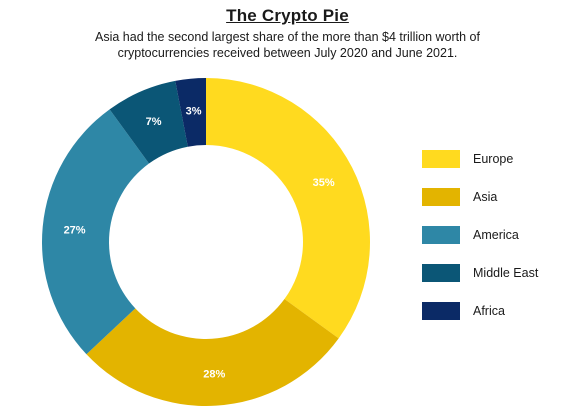 The height and width of the screenshot is (417, 575). What do you see at coordinates (154, 122) in the screenshot?
I see `data-label-middle-east: 7%` at bounding box center [154, 122].